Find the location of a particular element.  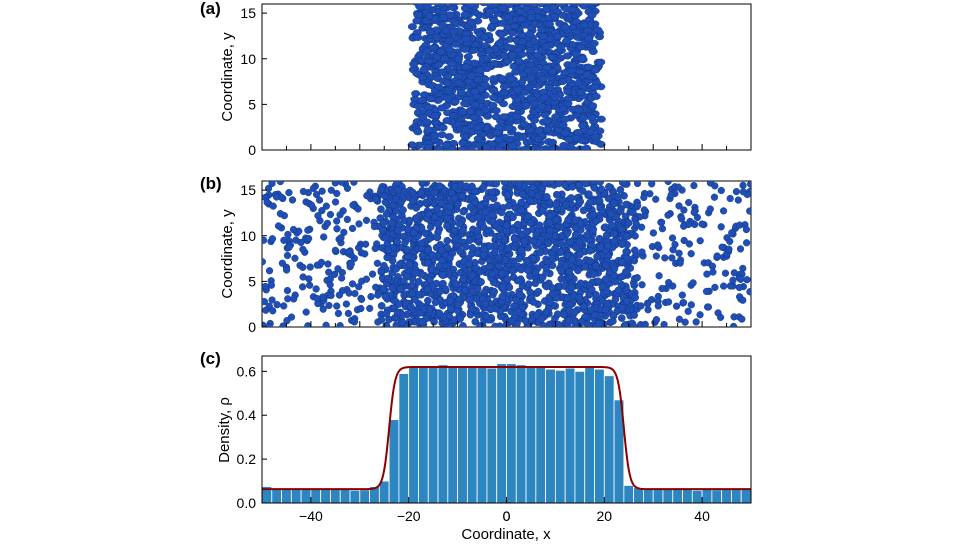

panel-a-ytick-label: 15 is located at coordinates (248, 13).